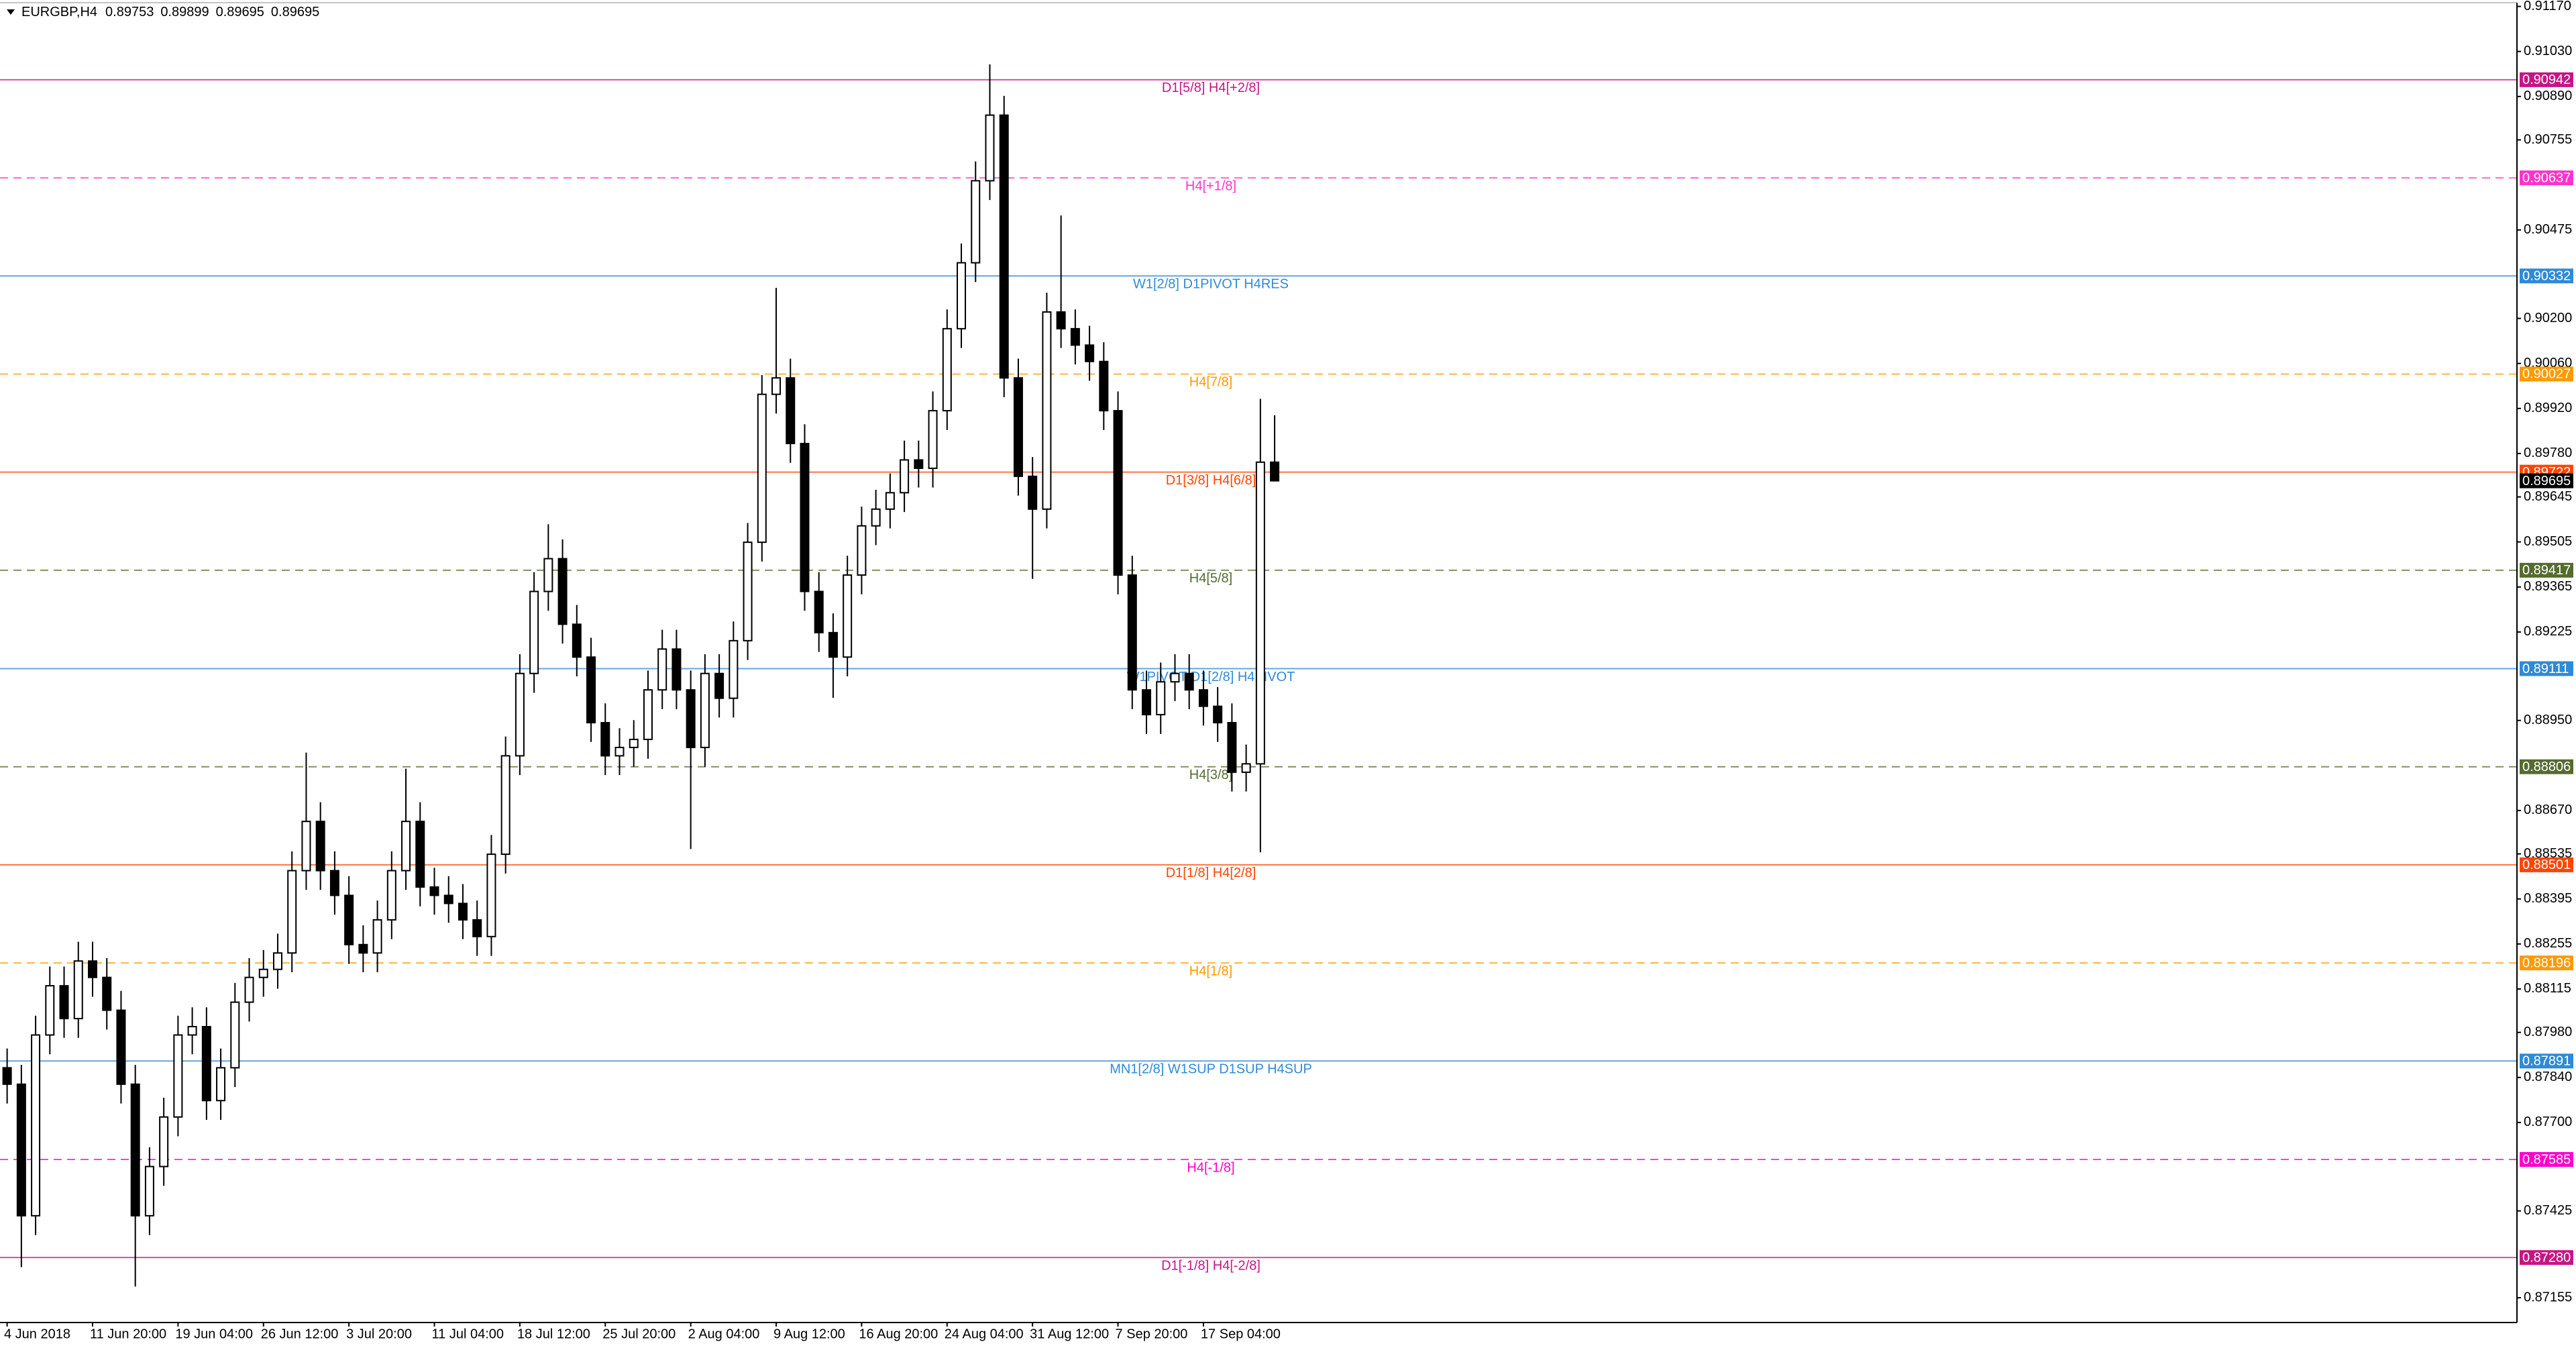 The width and height of the screenshot is (2576, 1346). Describe the element at coordinates (2548, 363) in the screenshot. I see `y-tick-label: 0.90060` at that location.